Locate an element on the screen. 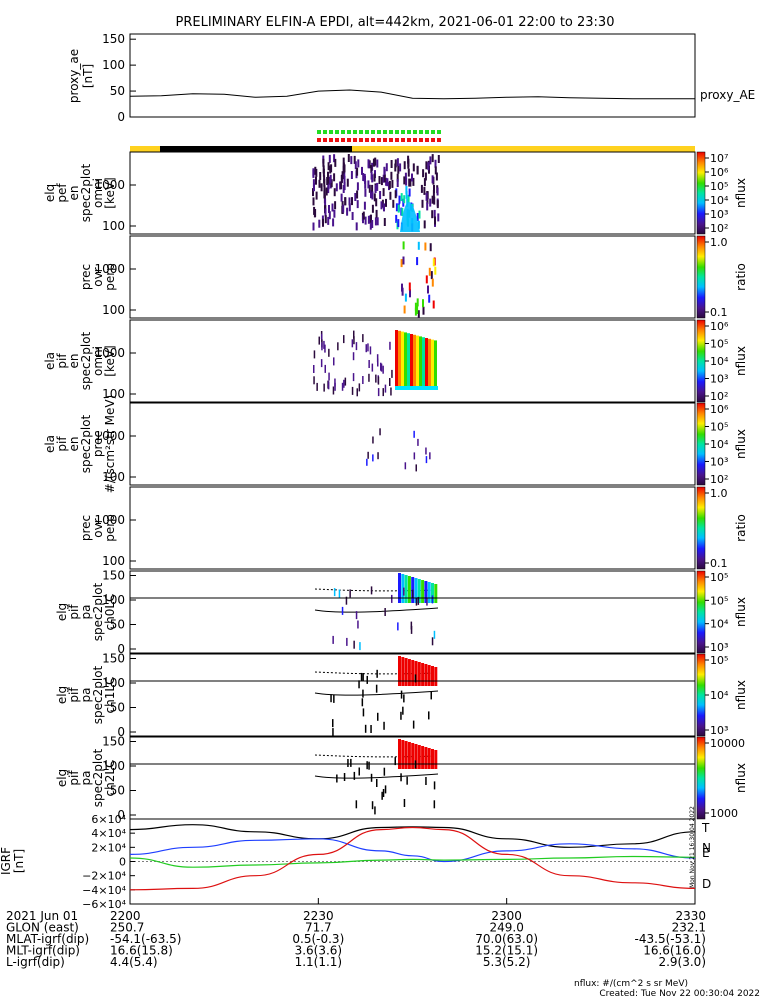 The height and width of the screenshot is (1000, 775). footer-value: 5.3(5.2) is located at coordinates (507, 962).